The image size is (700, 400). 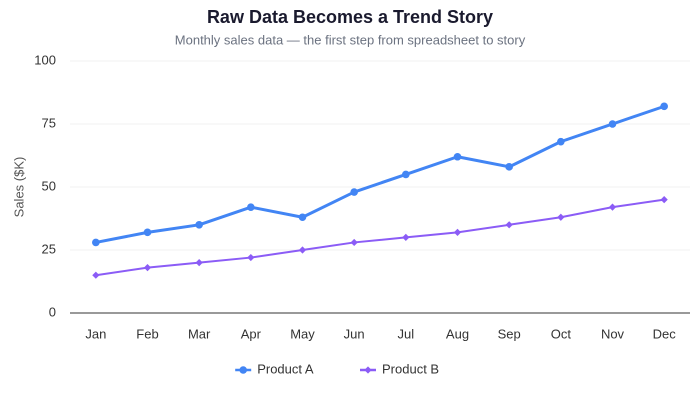 What do you see at coordinates (52, 311) in the screenshot?
I see `y-tick-label: 0` at bounding box center [52, 311].